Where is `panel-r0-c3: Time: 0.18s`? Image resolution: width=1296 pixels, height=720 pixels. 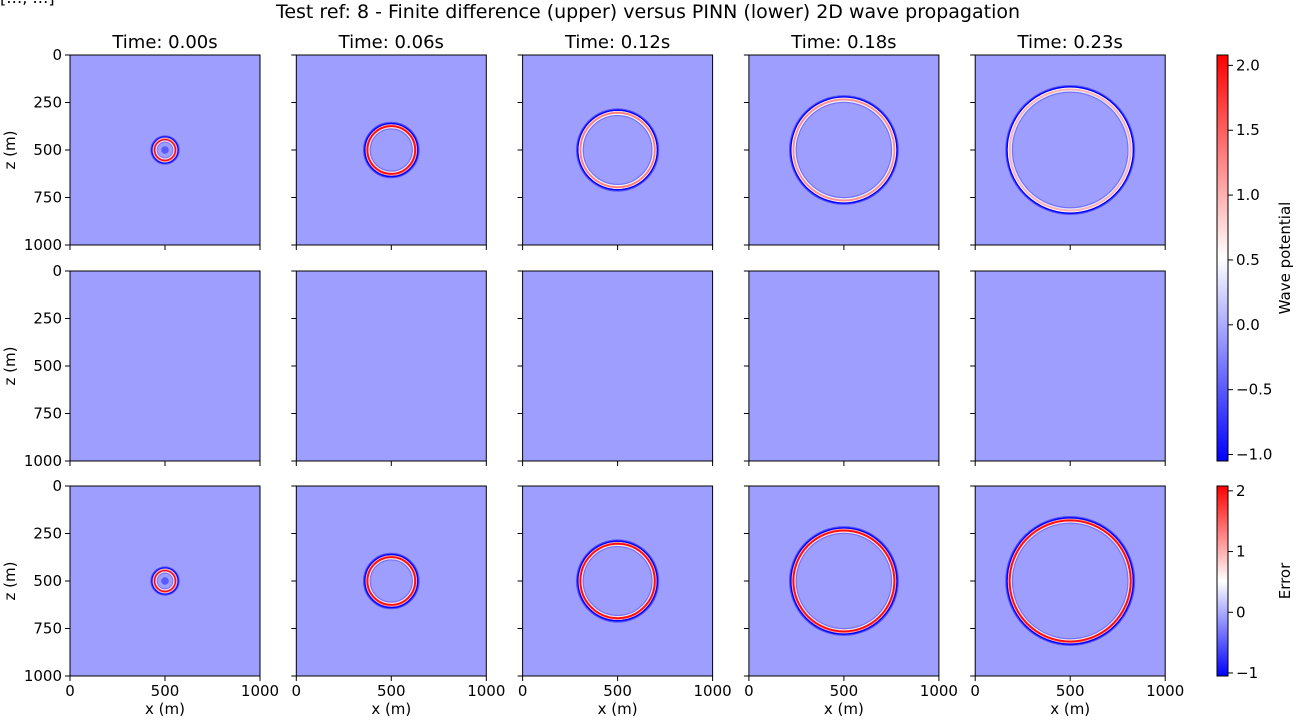 panel-r0-c3: Time: 0.18s is located at coordinates (841, 141).